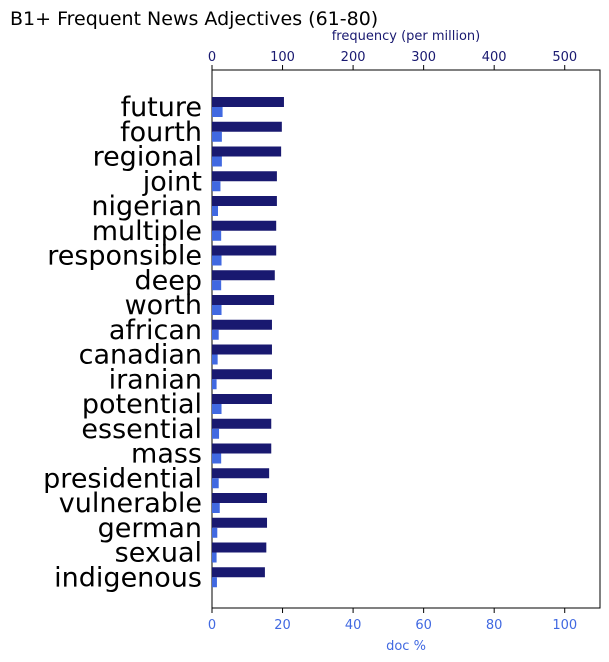  Describe the element at coordinates (217, 235) in the screenshot. I see `doc-pct-bar-multiple` at that location.